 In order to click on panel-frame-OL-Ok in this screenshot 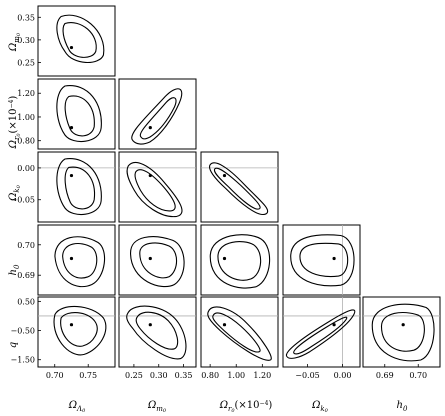, I will do `click(76, 187)`.